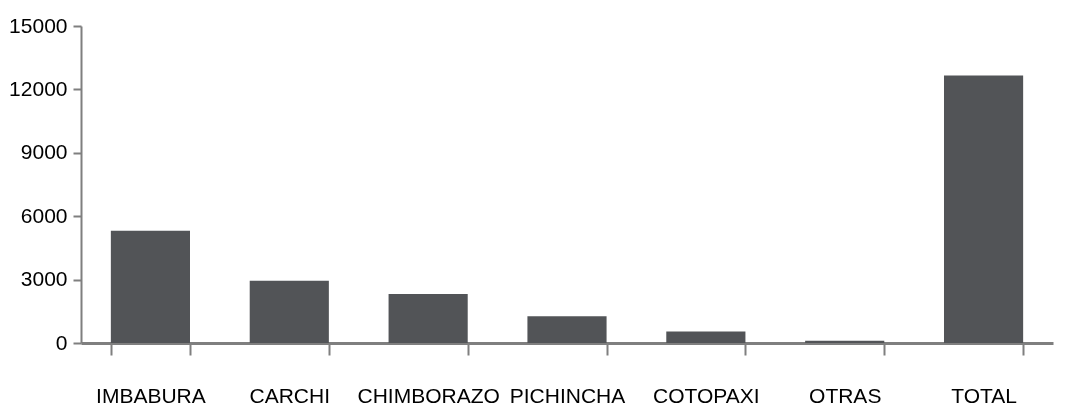 The image size is (1070, 410). What do you see at coordinates (845, 395) in the screenshot?
I see `x-tick-label: OTRAS` at bounding box center [845, 395].